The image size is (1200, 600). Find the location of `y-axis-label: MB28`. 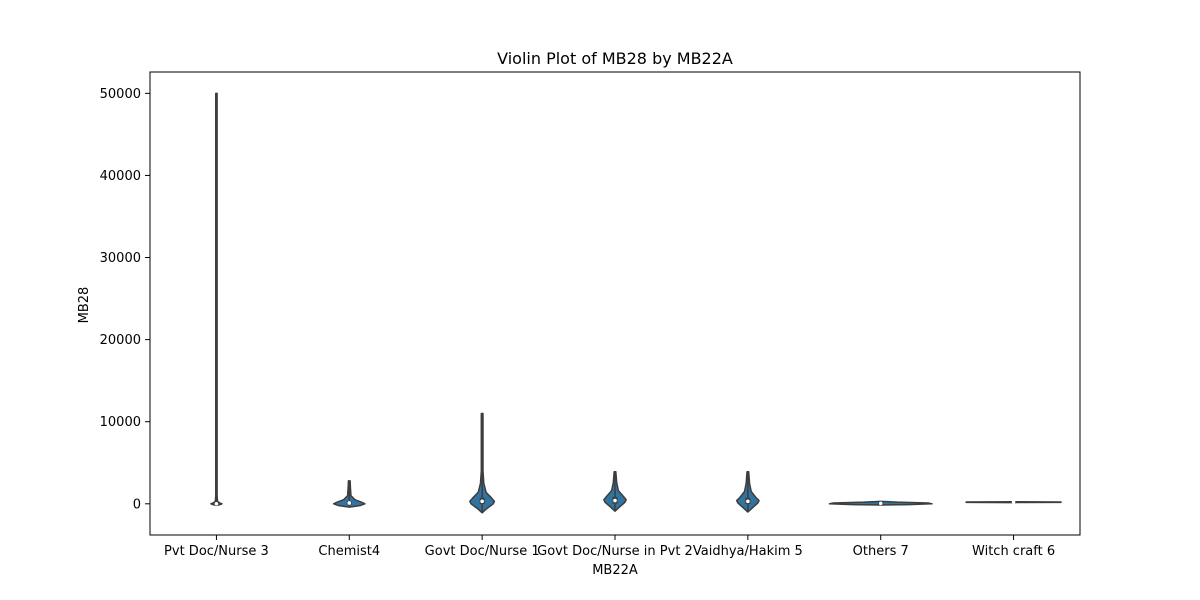

y-axis-label: MB28 is located at coordinates (84, 305).